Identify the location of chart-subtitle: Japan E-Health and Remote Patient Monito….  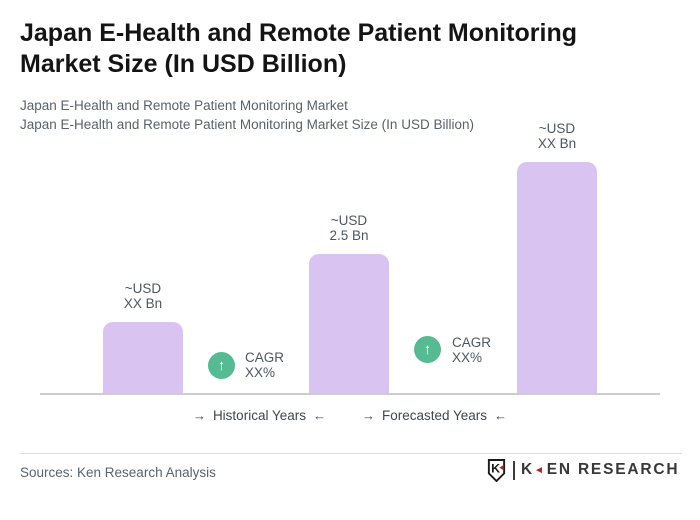
(247, 115).